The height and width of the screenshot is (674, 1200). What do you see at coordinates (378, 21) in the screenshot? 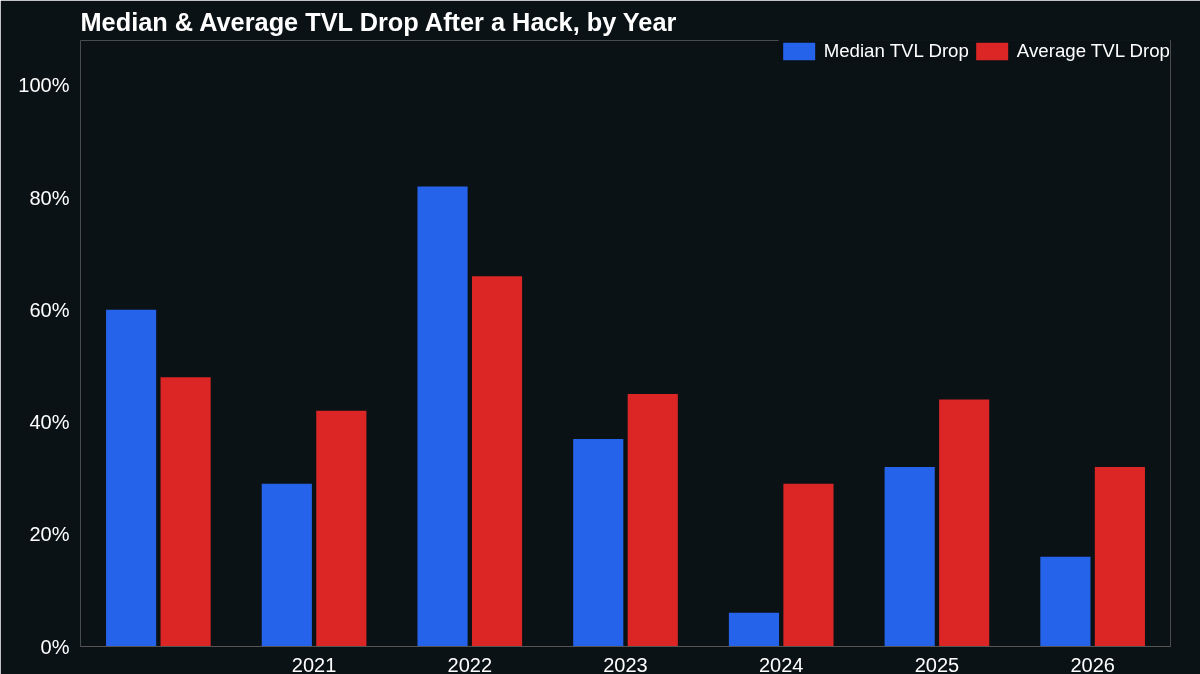
I see `chart-title: Median & Average TVL Drop After a Hack, by Year` at bounding box center [378, 21].